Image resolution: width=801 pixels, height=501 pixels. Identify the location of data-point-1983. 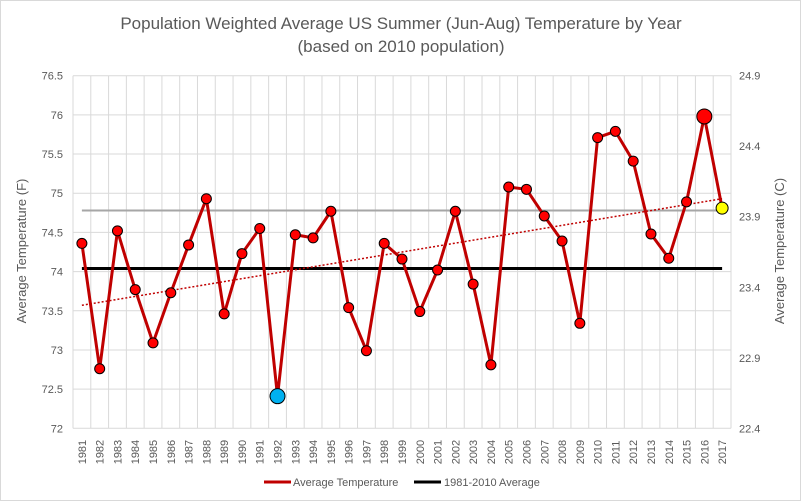
(117, 231).